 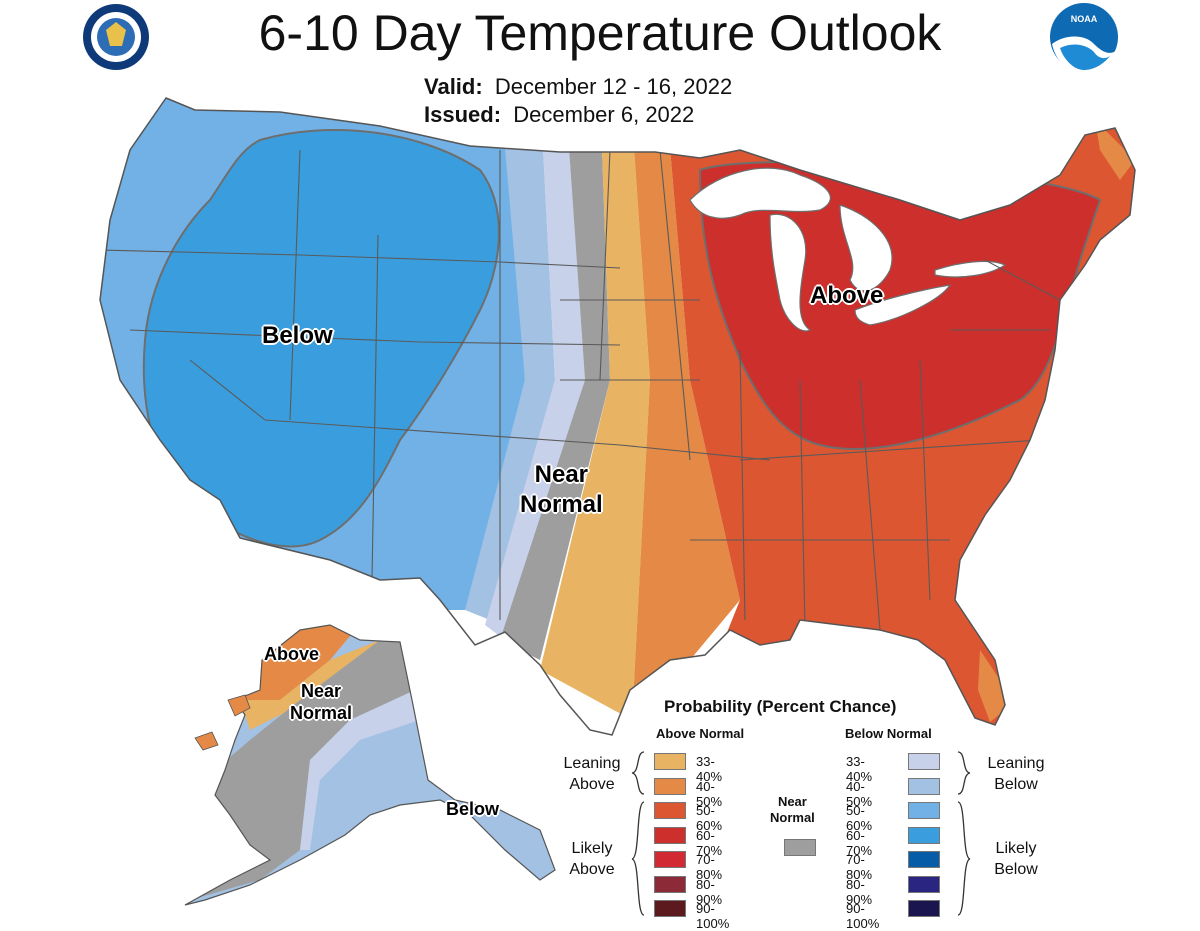 What do you see at coordinates (709, 867) in the screenshot?
I see `legend-above-range: 70-80%` at bounding box center [709, 867].